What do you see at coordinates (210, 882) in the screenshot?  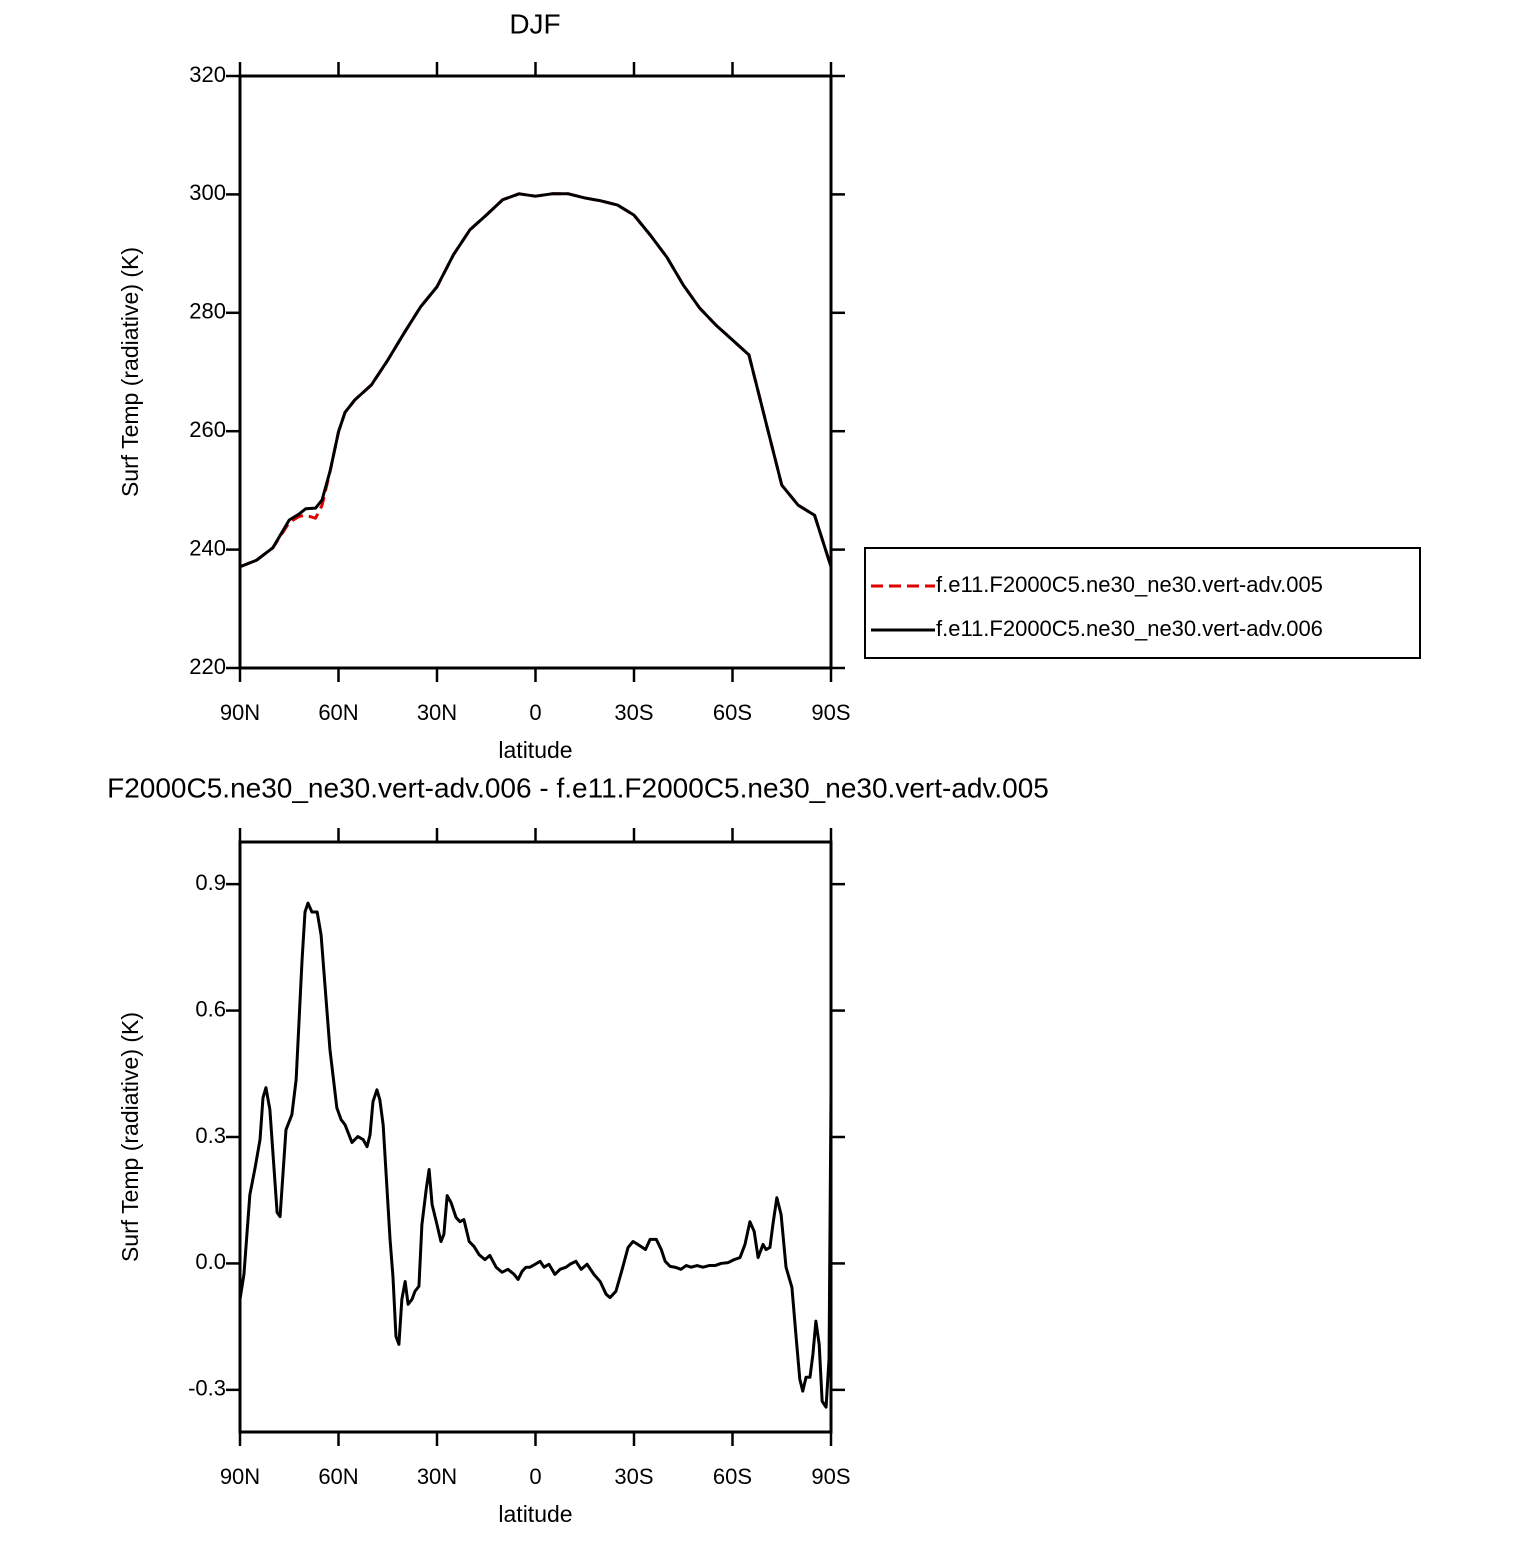 I see `y-tick-label: 0.9` at bounding box center [210, 882].